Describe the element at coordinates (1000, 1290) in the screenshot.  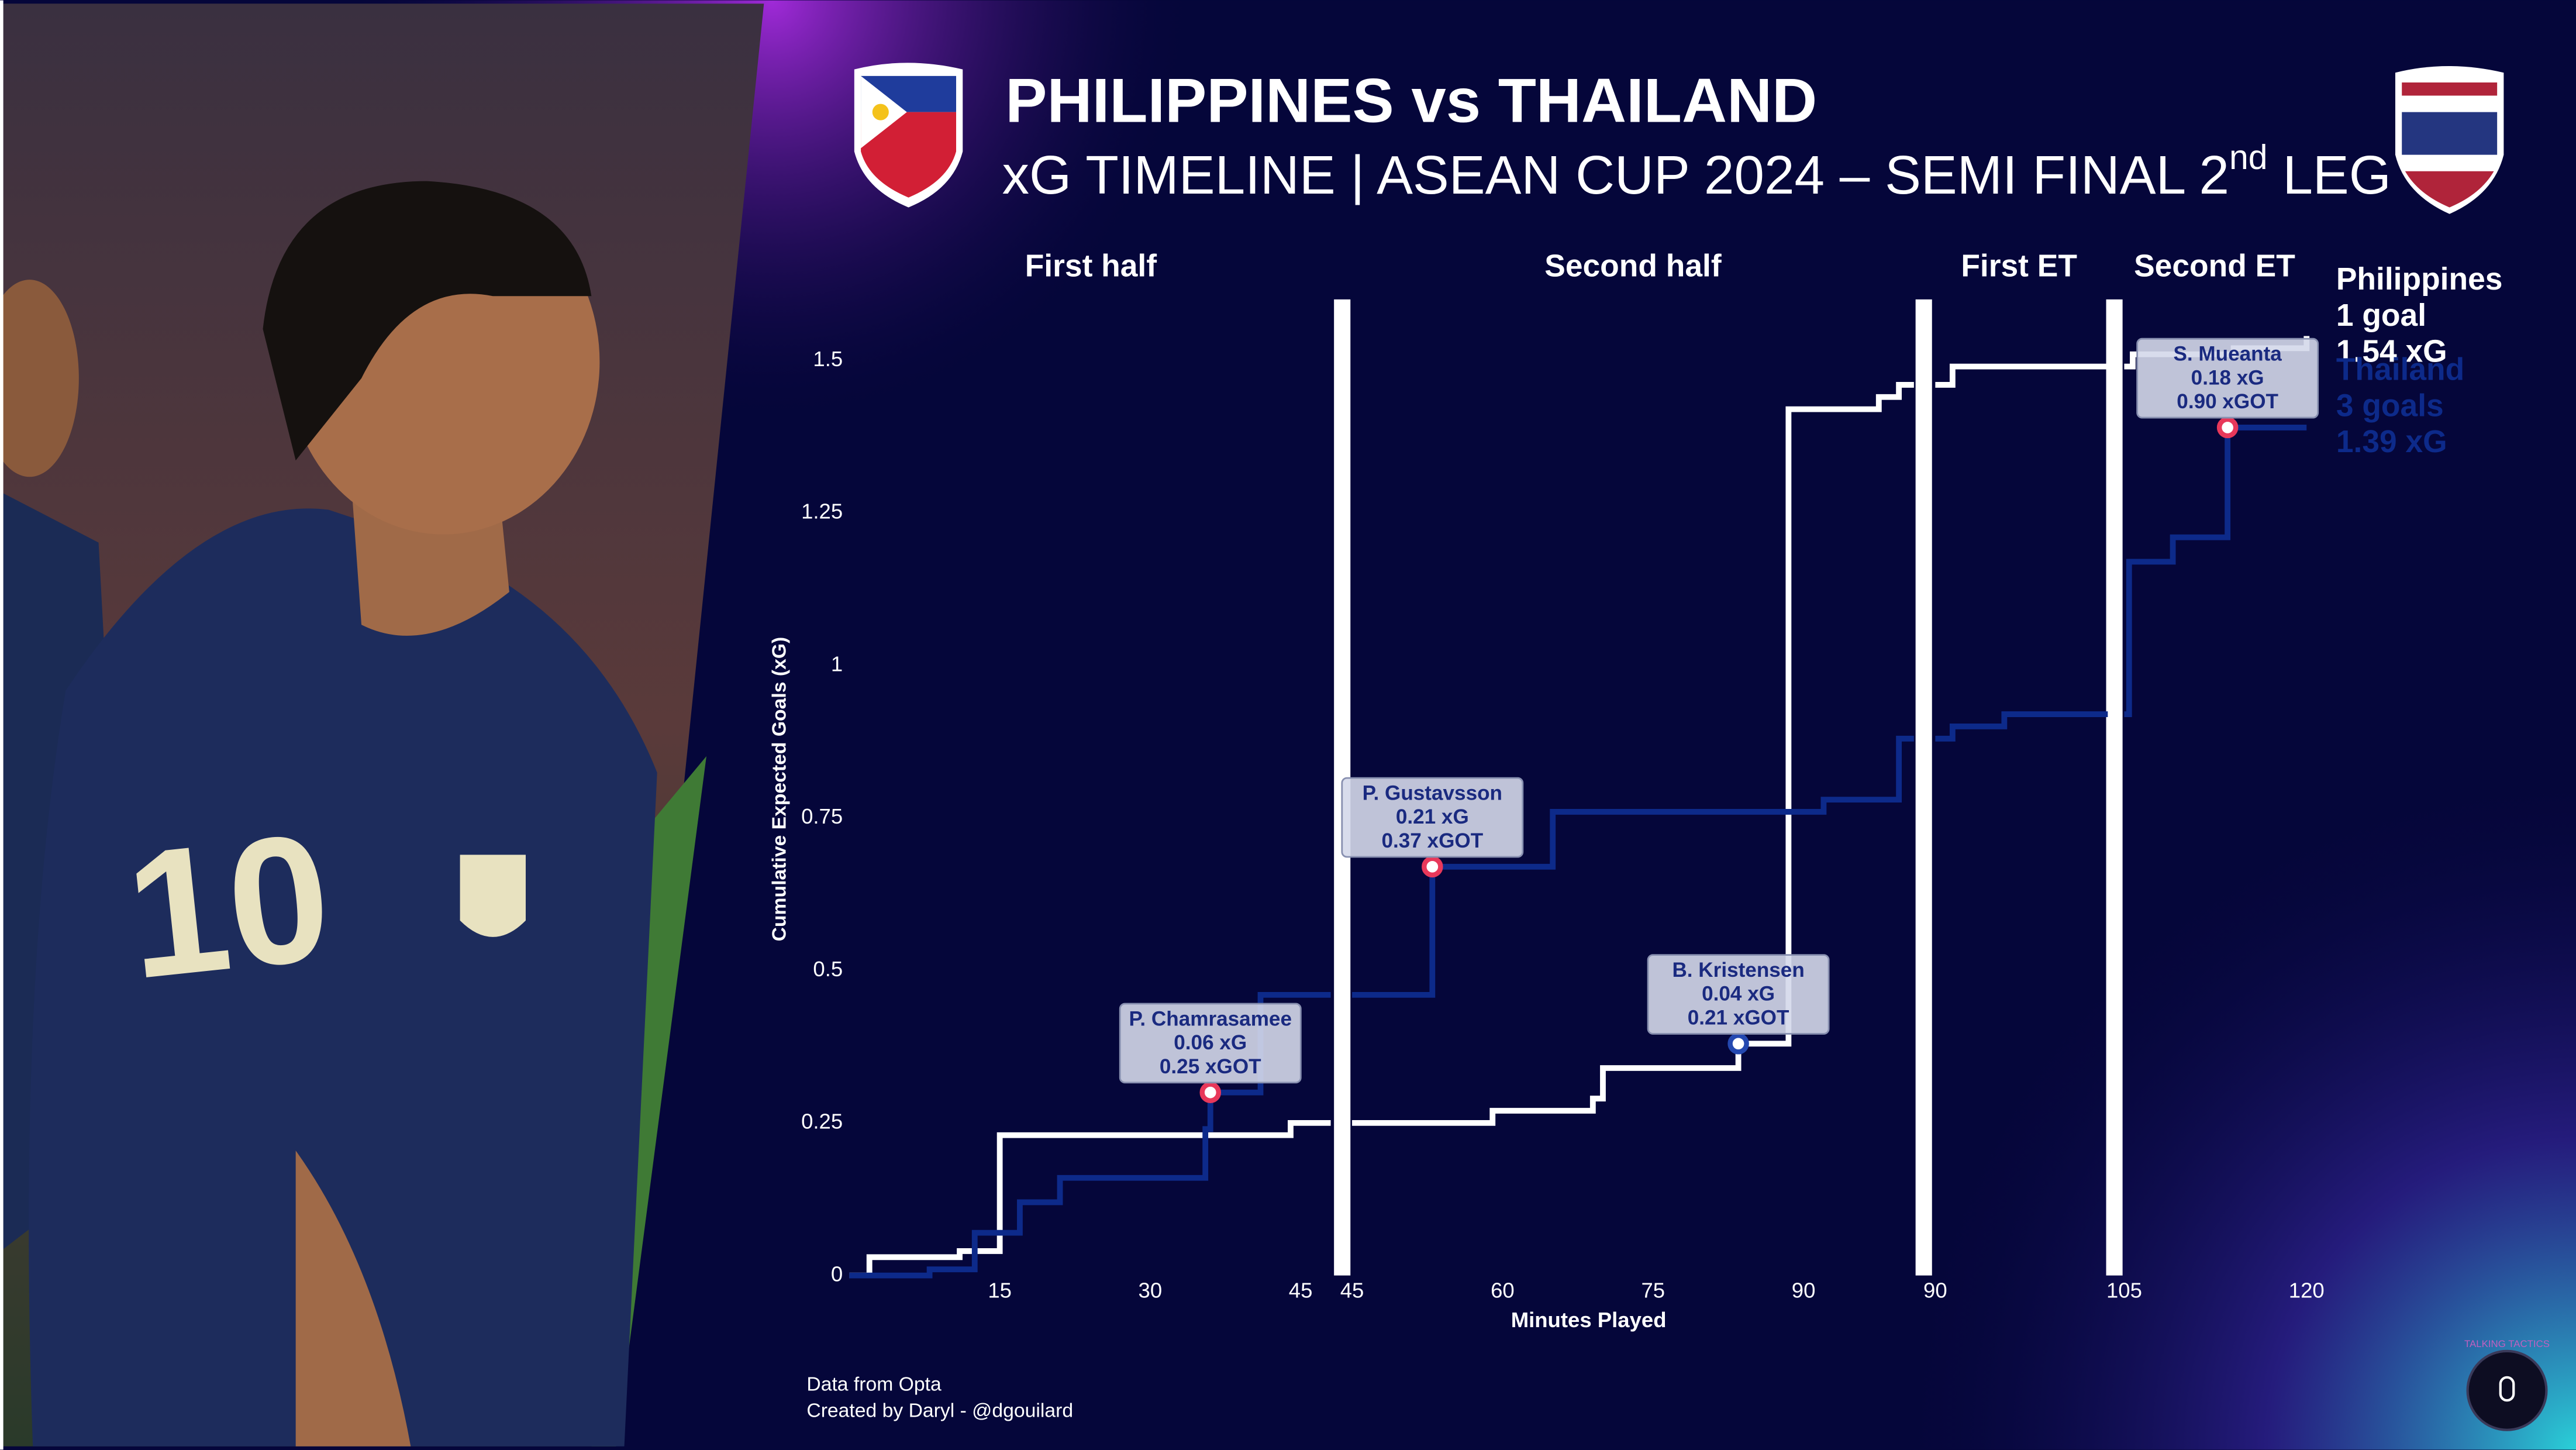
I see `x-tick-label: 15` at that location.